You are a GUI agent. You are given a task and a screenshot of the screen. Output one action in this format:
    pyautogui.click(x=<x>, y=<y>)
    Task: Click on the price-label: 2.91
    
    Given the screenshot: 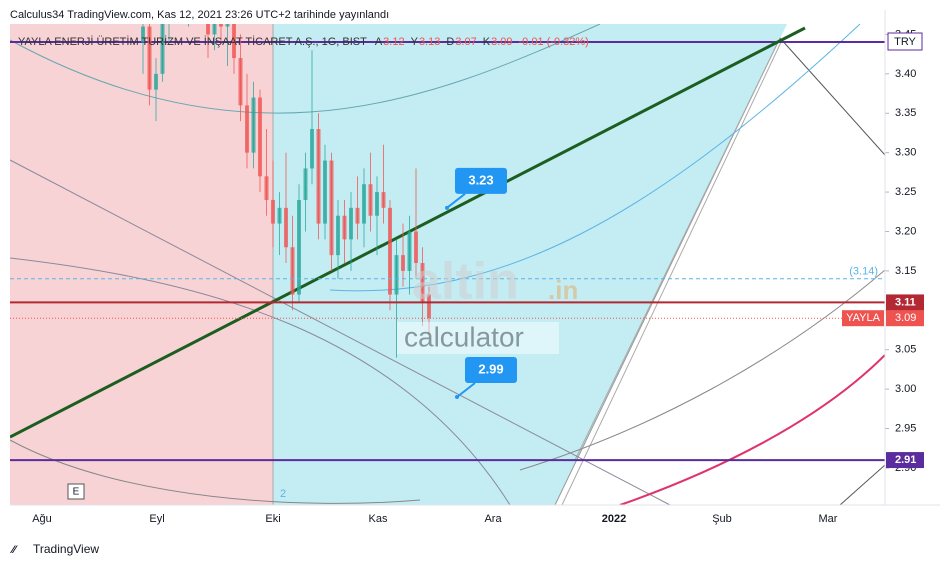 What is the action you would take?
    pyautogui.click(x=905, y=460)
    